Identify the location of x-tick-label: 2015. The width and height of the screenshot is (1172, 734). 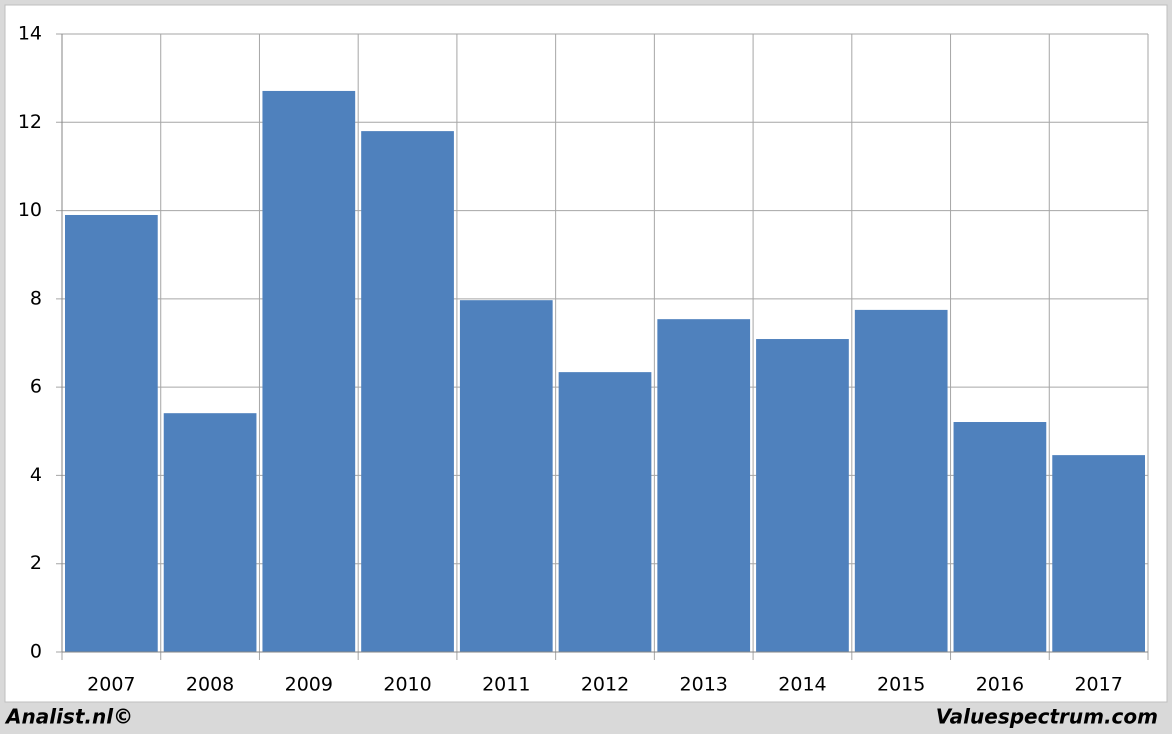
(901, 685).